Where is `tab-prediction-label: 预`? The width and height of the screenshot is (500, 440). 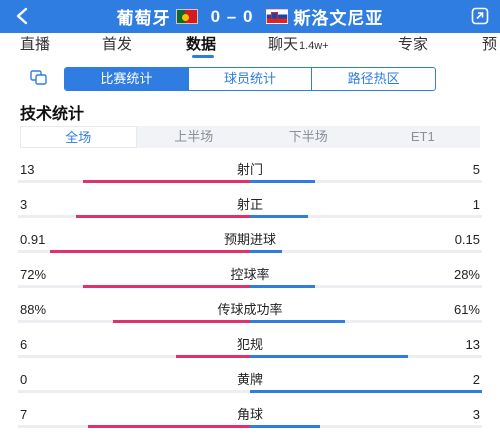 tab-prediction-label: 预 is located at coordinates (490, 44).